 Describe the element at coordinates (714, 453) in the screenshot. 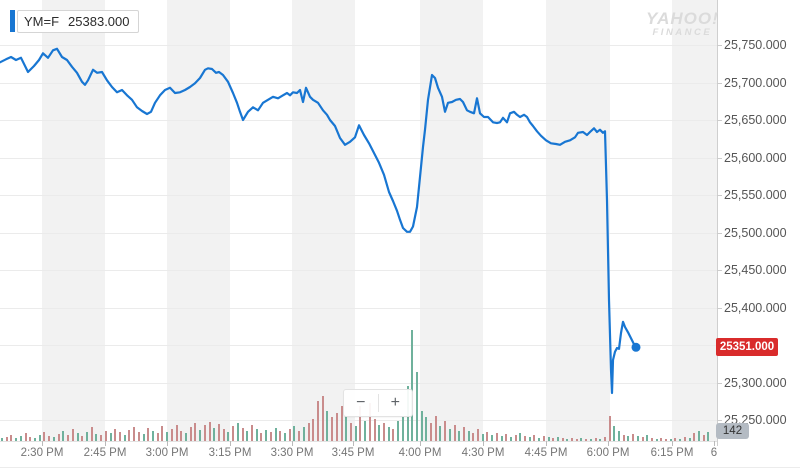

I see `x-axis-label: 6` at that location.